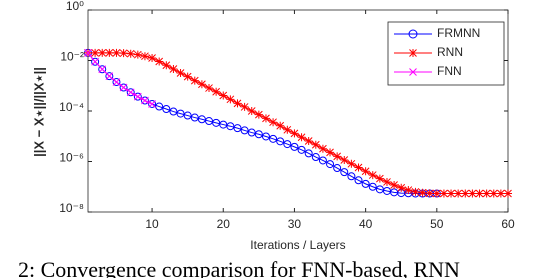  I want to click on x-tick-label: 10, so click(152, 224).